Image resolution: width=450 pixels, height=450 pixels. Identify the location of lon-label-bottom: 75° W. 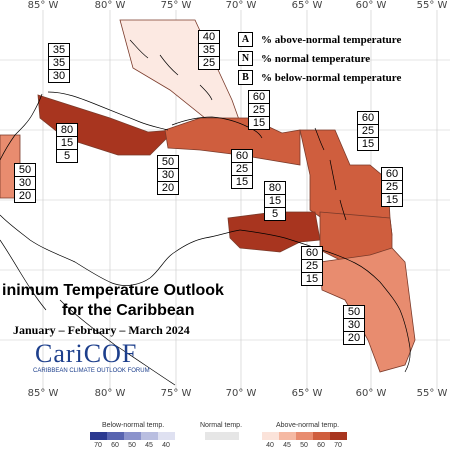
(176, 393).